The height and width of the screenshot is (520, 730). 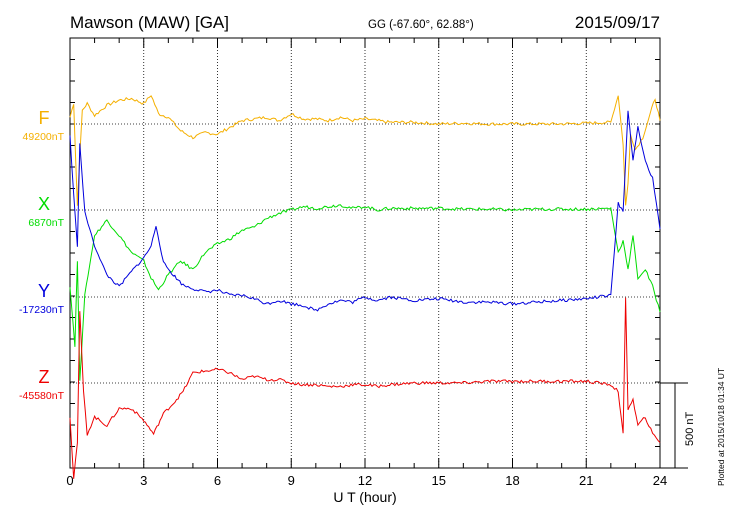 What do you see at coordinates (678, 425) in the screenshot?
I see `scale-bar: 500 nT` at bounding box center [678, 425].